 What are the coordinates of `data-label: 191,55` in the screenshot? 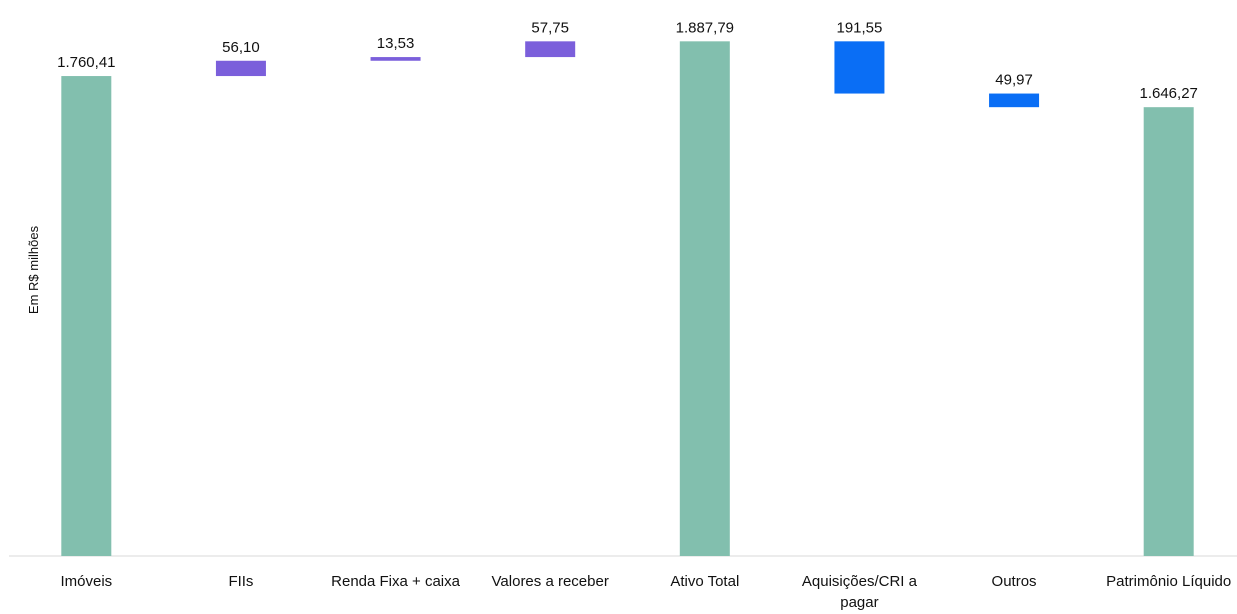 It's located at (859, 27).